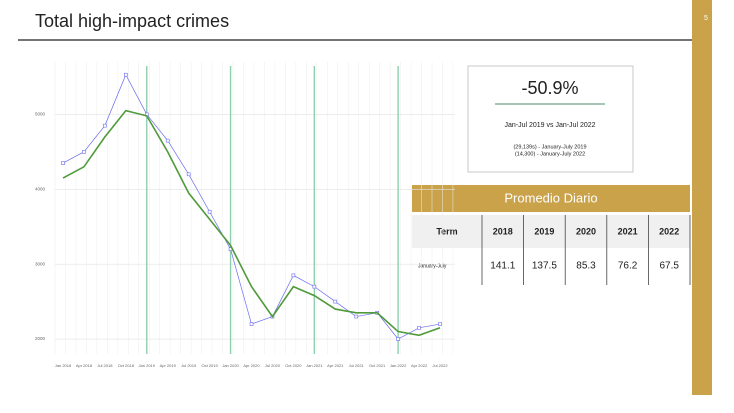 This screenshot has height=413, width=734. I want to click on table-row-label: January-July, so click(432, 266).